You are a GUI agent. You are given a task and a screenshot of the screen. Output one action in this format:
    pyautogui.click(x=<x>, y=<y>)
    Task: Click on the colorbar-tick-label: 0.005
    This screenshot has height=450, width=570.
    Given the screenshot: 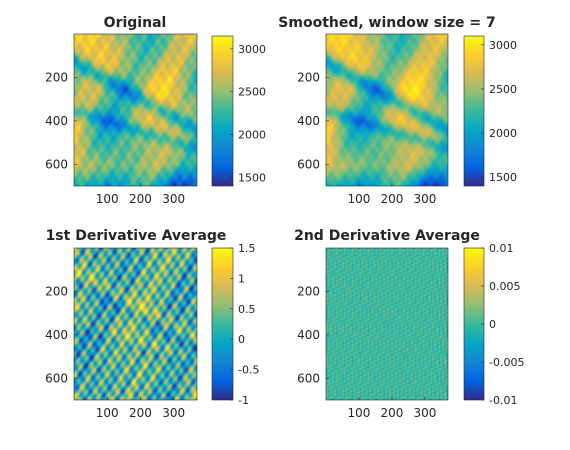 What is the action you would take?
    pyautogui.click(x=505, y=286)
    